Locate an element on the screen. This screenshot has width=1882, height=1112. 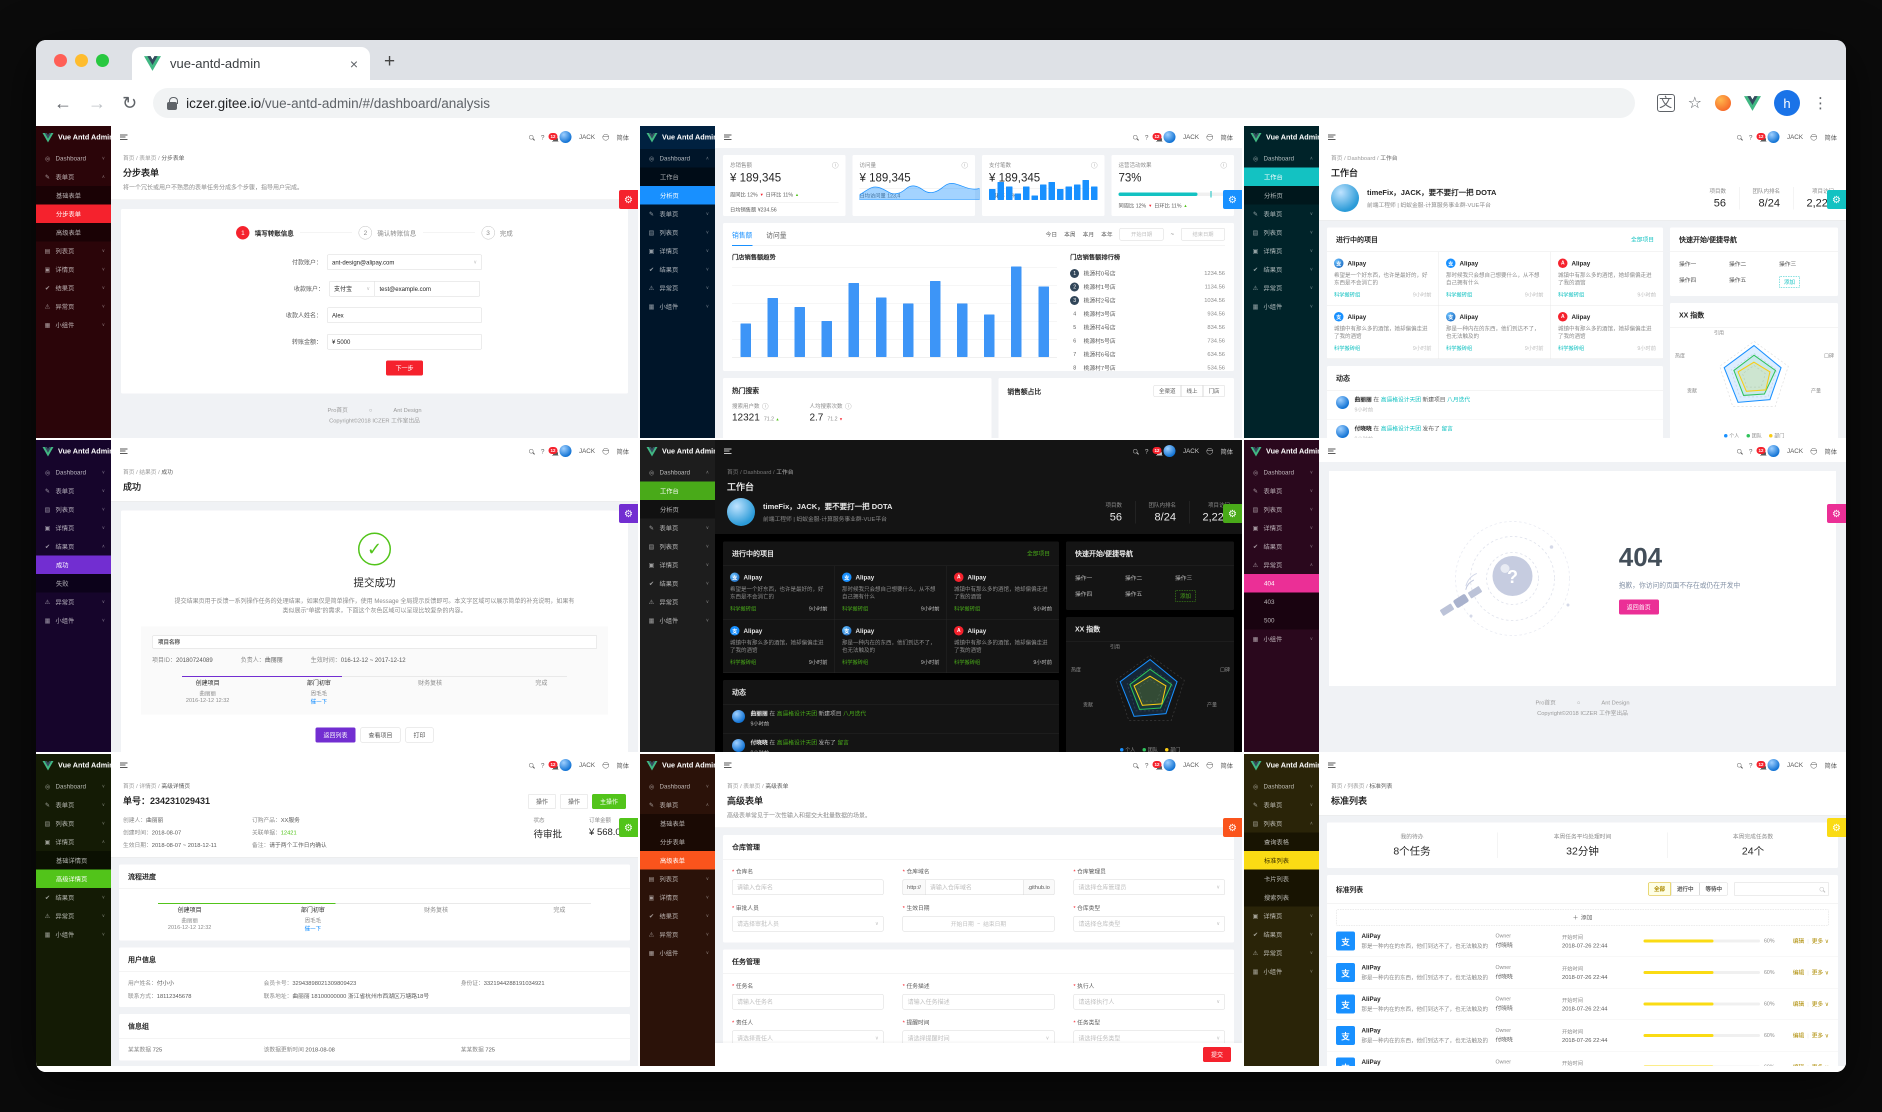
range-month: 本月 is located at coordinates (1088, 234).